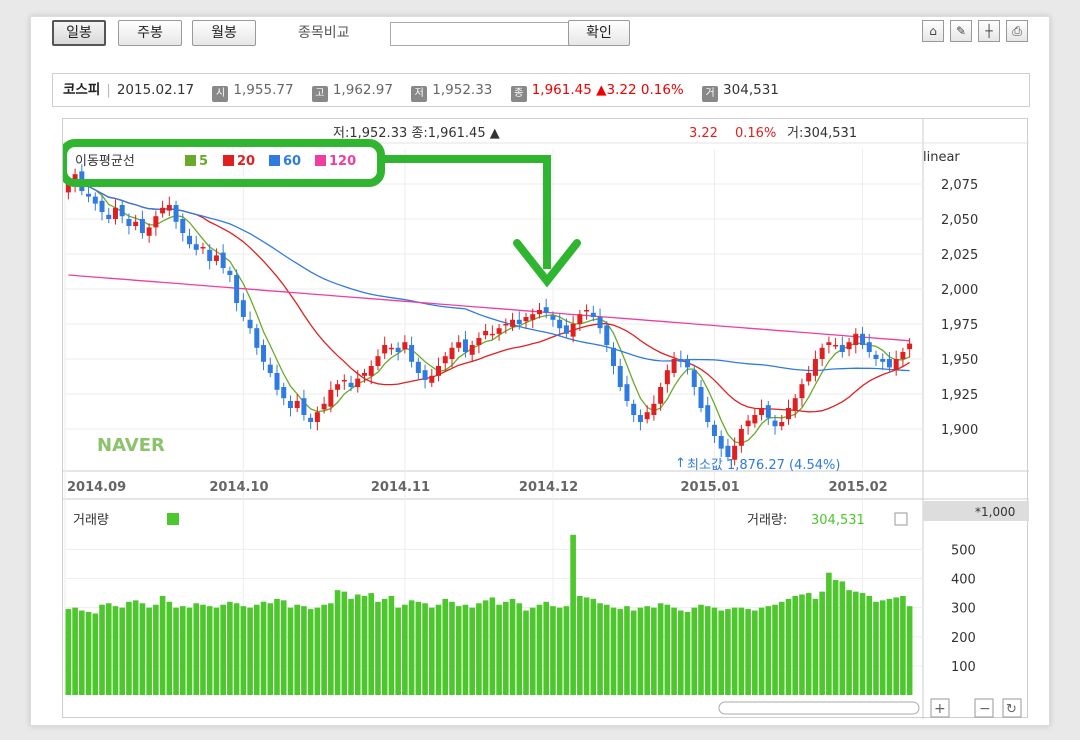 This screenshot has width=1080, height=740. Describe the element at coordinates (989, 31) in the screenshot. I see `crosshair-icon: ┼` at that location.